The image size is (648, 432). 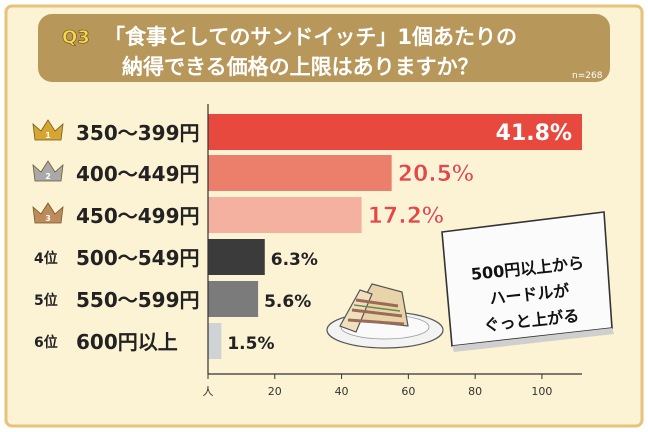 I want to click on x-tick-label-3: 60, so click(x=408, y=391).